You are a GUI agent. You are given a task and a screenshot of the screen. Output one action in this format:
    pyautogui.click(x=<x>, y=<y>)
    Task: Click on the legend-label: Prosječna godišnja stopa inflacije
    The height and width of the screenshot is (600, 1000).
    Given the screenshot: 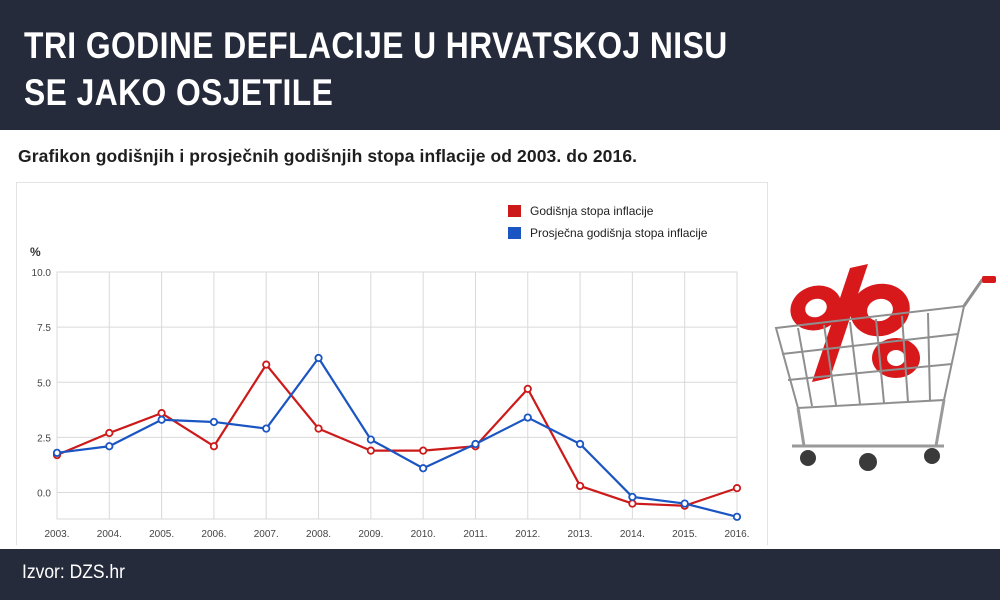 What is the action you would take?
    pyautogui.click(x=619, y=233)
    